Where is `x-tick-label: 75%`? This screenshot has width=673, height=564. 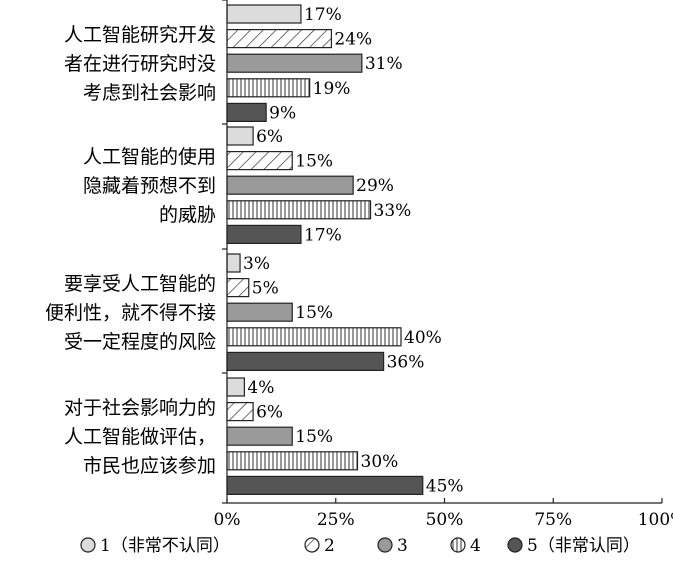 x-tick-label: 75% is located at coordinates (553, 520).